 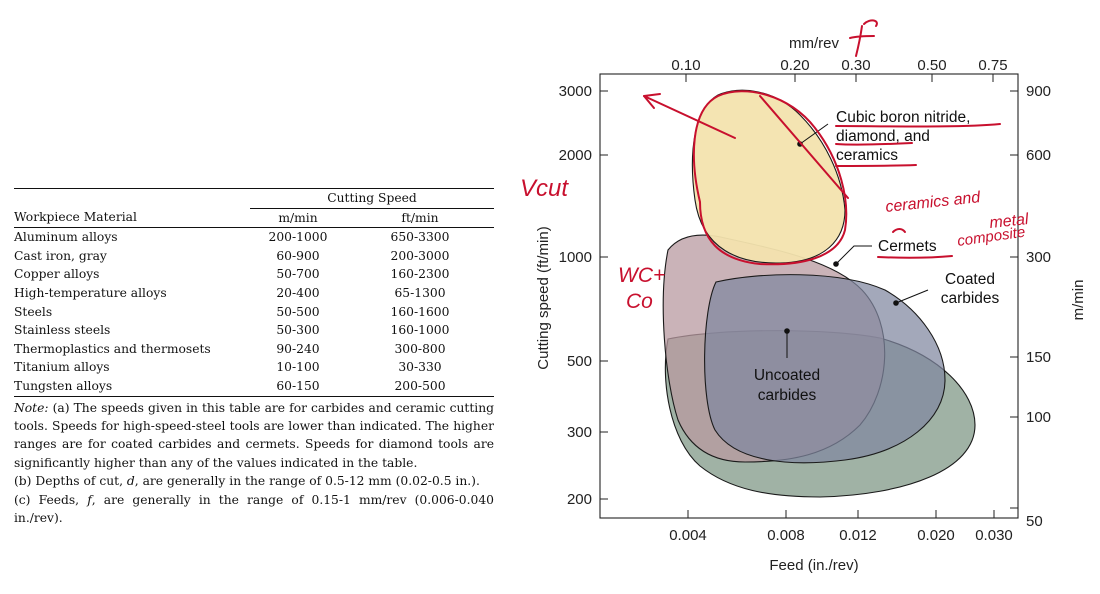 I want to click on y-tick-right-50: 50, so click(x=1034, y=521).